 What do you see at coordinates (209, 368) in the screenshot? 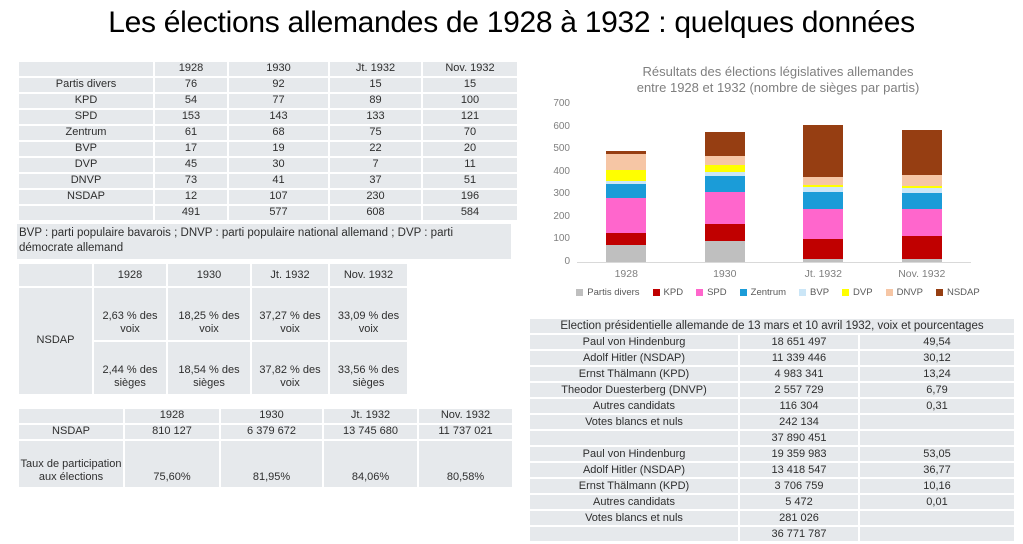
I see `data-cell: 18,54 % des sièges` at bounding box center [209, 368].